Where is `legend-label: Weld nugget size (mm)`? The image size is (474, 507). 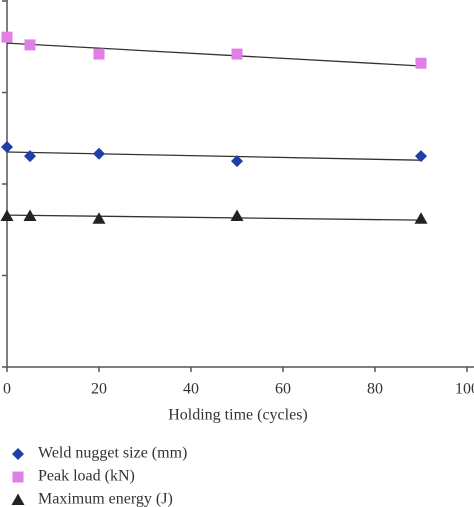 legend-label: Weld nugget size (mm) is located at coordinates (112, 453).